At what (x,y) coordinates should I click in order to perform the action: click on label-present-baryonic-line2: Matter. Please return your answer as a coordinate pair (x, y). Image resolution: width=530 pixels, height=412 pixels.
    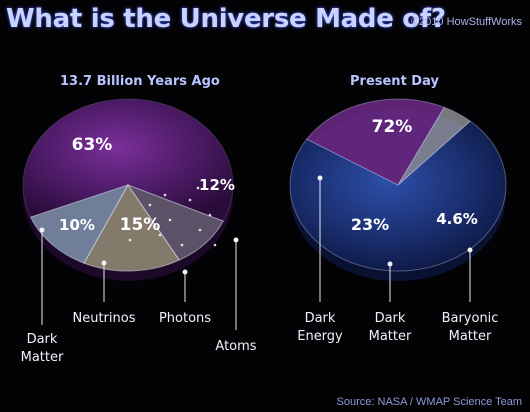
    Looking at the image, I should click on (470, 336).